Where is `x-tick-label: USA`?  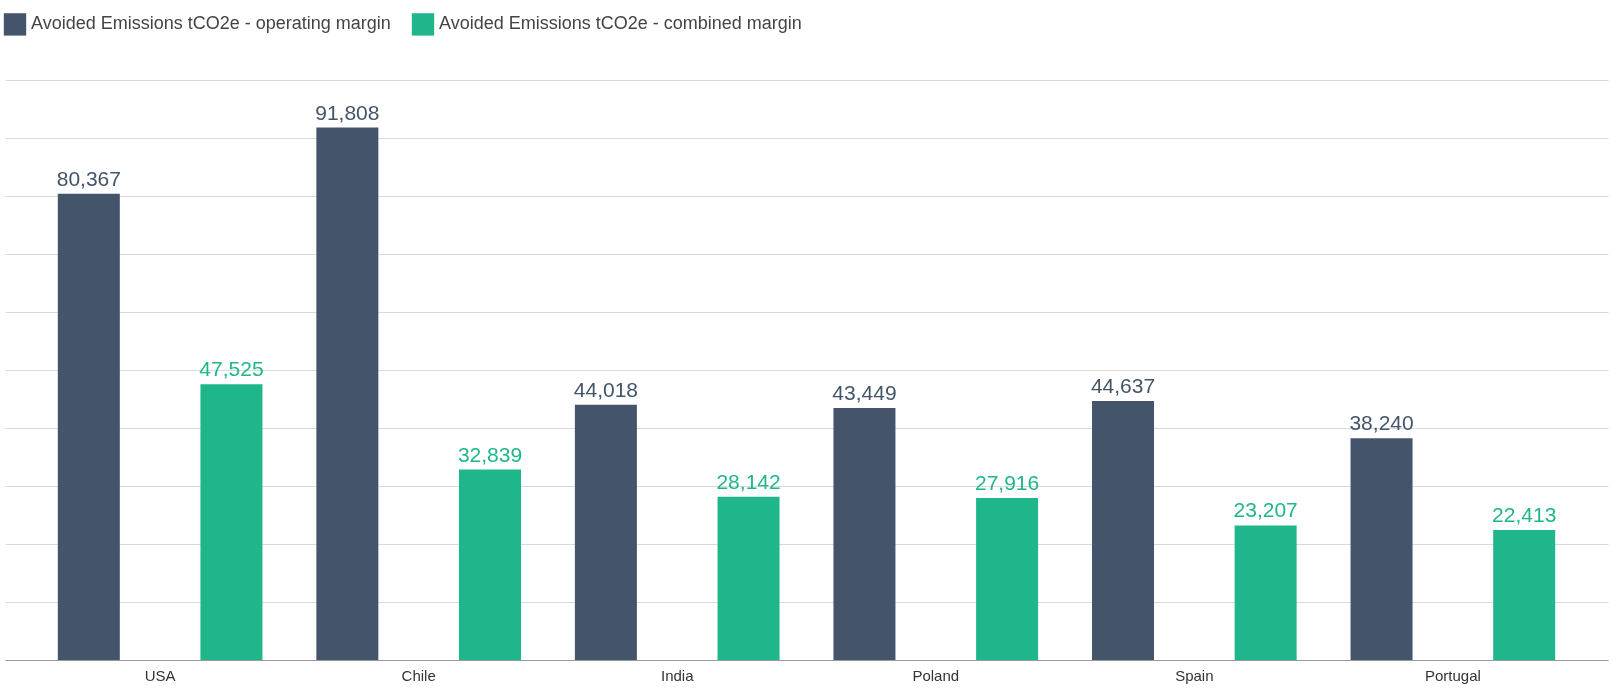
x-tick-label: USA is located at coordinates (160, 675).